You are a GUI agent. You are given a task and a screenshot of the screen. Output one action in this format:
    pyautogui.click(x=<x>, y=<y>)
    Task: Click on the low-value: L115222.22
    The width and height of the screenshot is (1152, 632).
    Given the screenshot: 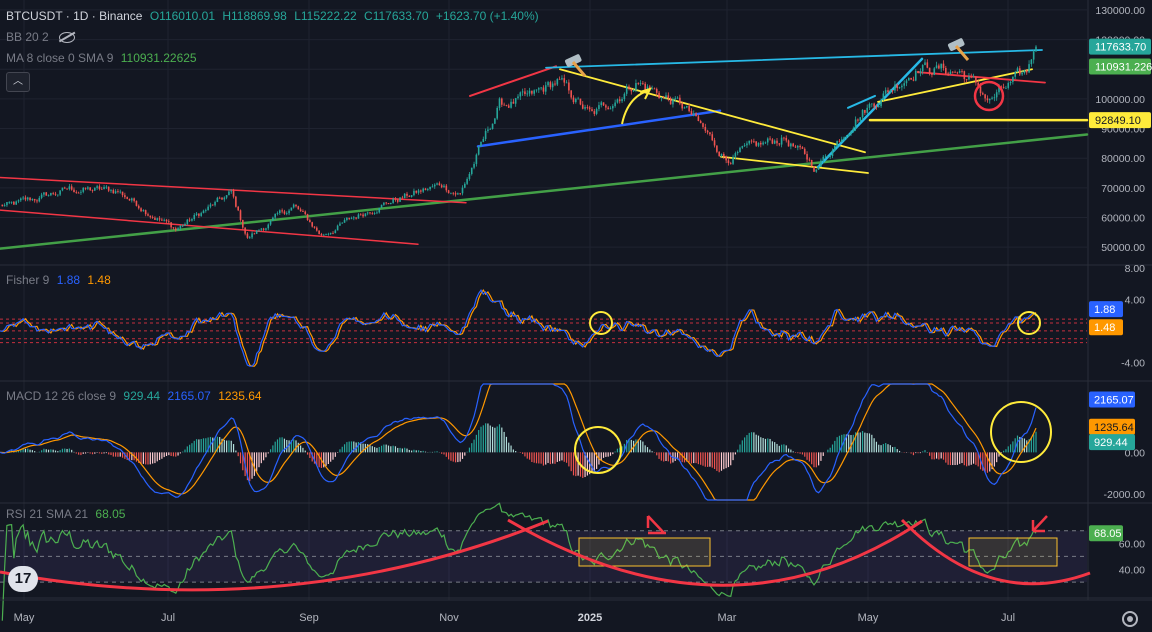 What is the action you would take?
    pyautogui.click(x=325, y=16)
    